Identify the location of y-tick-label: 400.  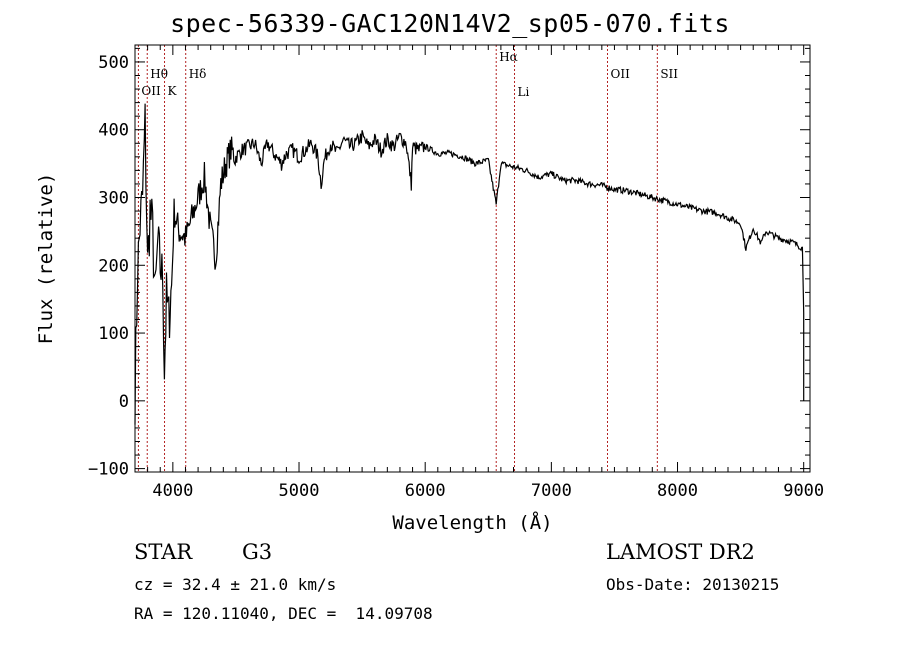
(113, 131).